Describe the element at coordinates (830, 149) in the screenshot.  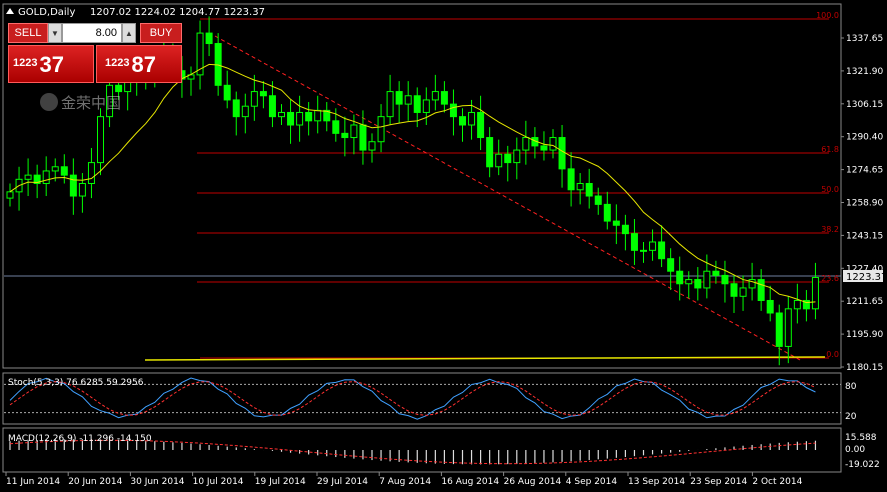
I see `fib-level-label: 61.8` at that location.